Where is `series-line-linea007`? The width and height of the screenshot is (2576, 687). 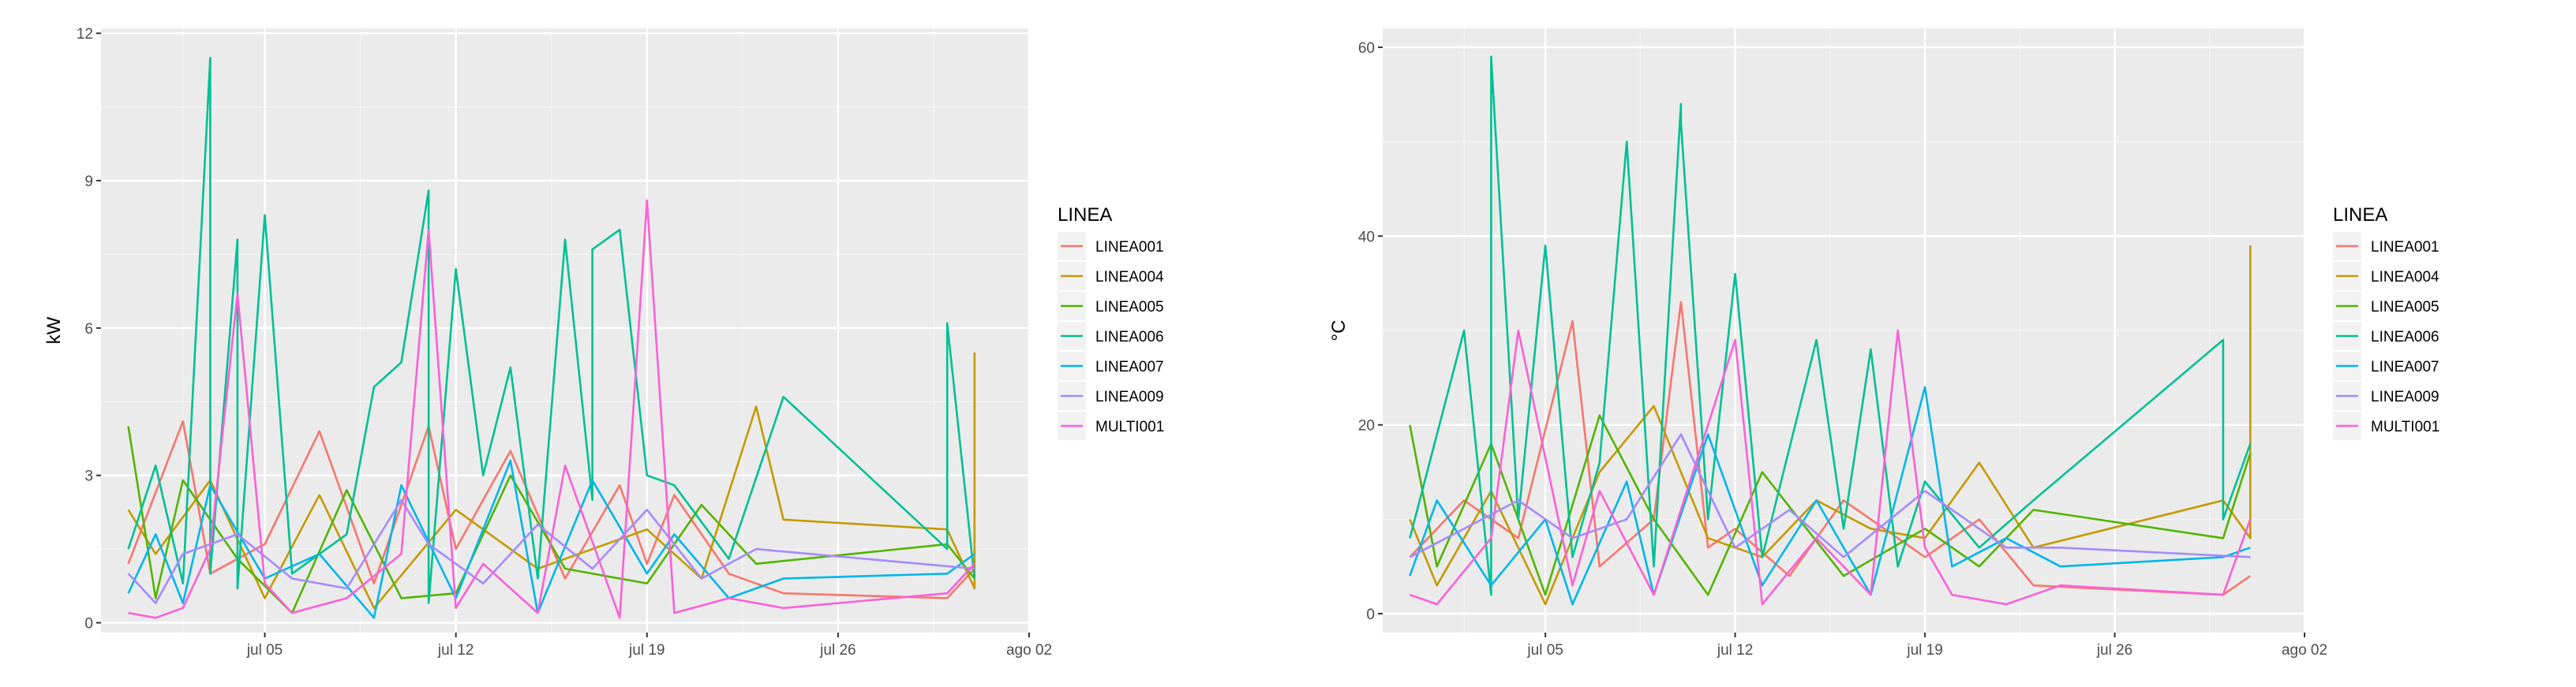
series-line-linea007 is located at coordinates (551, 539).